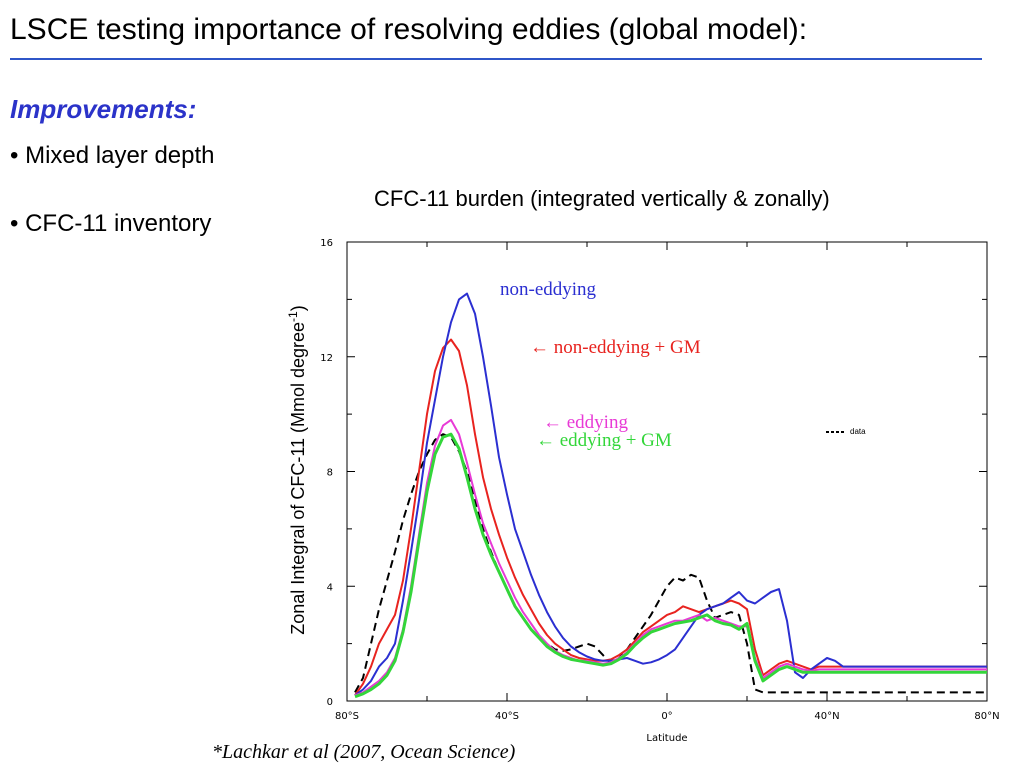 Image resolution: width=1024 pixels, height=768 pixels. Describe the element at coordinates (986, 716) in the screenshot. I see `x-tick-label: 80°N` at that location.